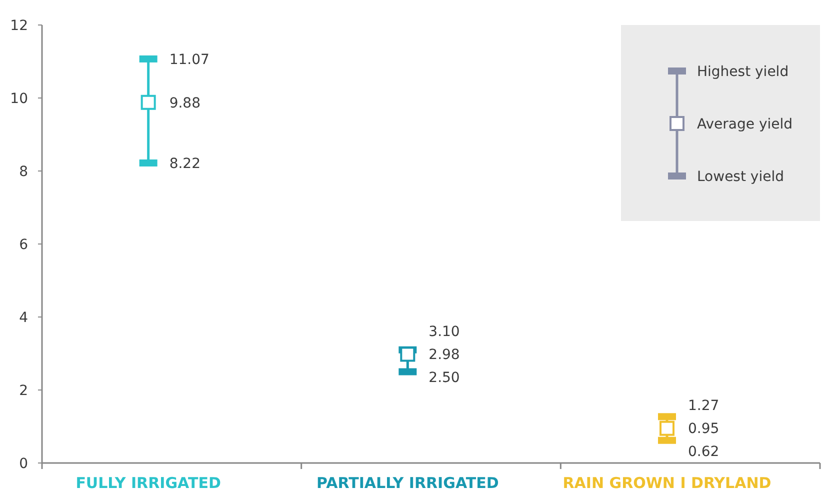 The width and height of the screenshot is (825, 495). I want to click on y-tick-label: 8, so click(23, 172).